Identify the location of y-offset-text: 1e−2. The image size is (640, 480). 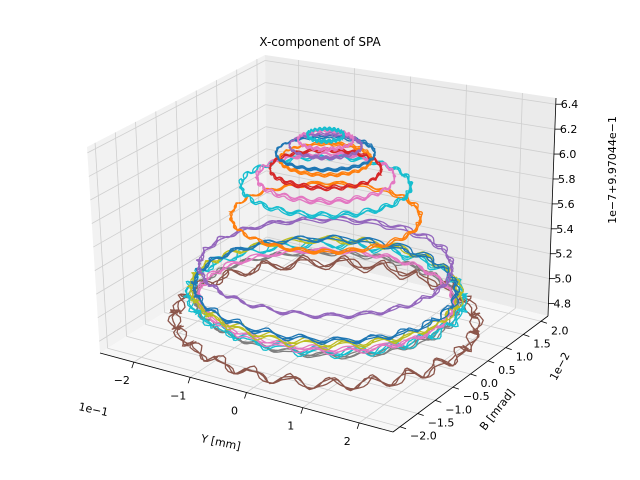
(560, 366).